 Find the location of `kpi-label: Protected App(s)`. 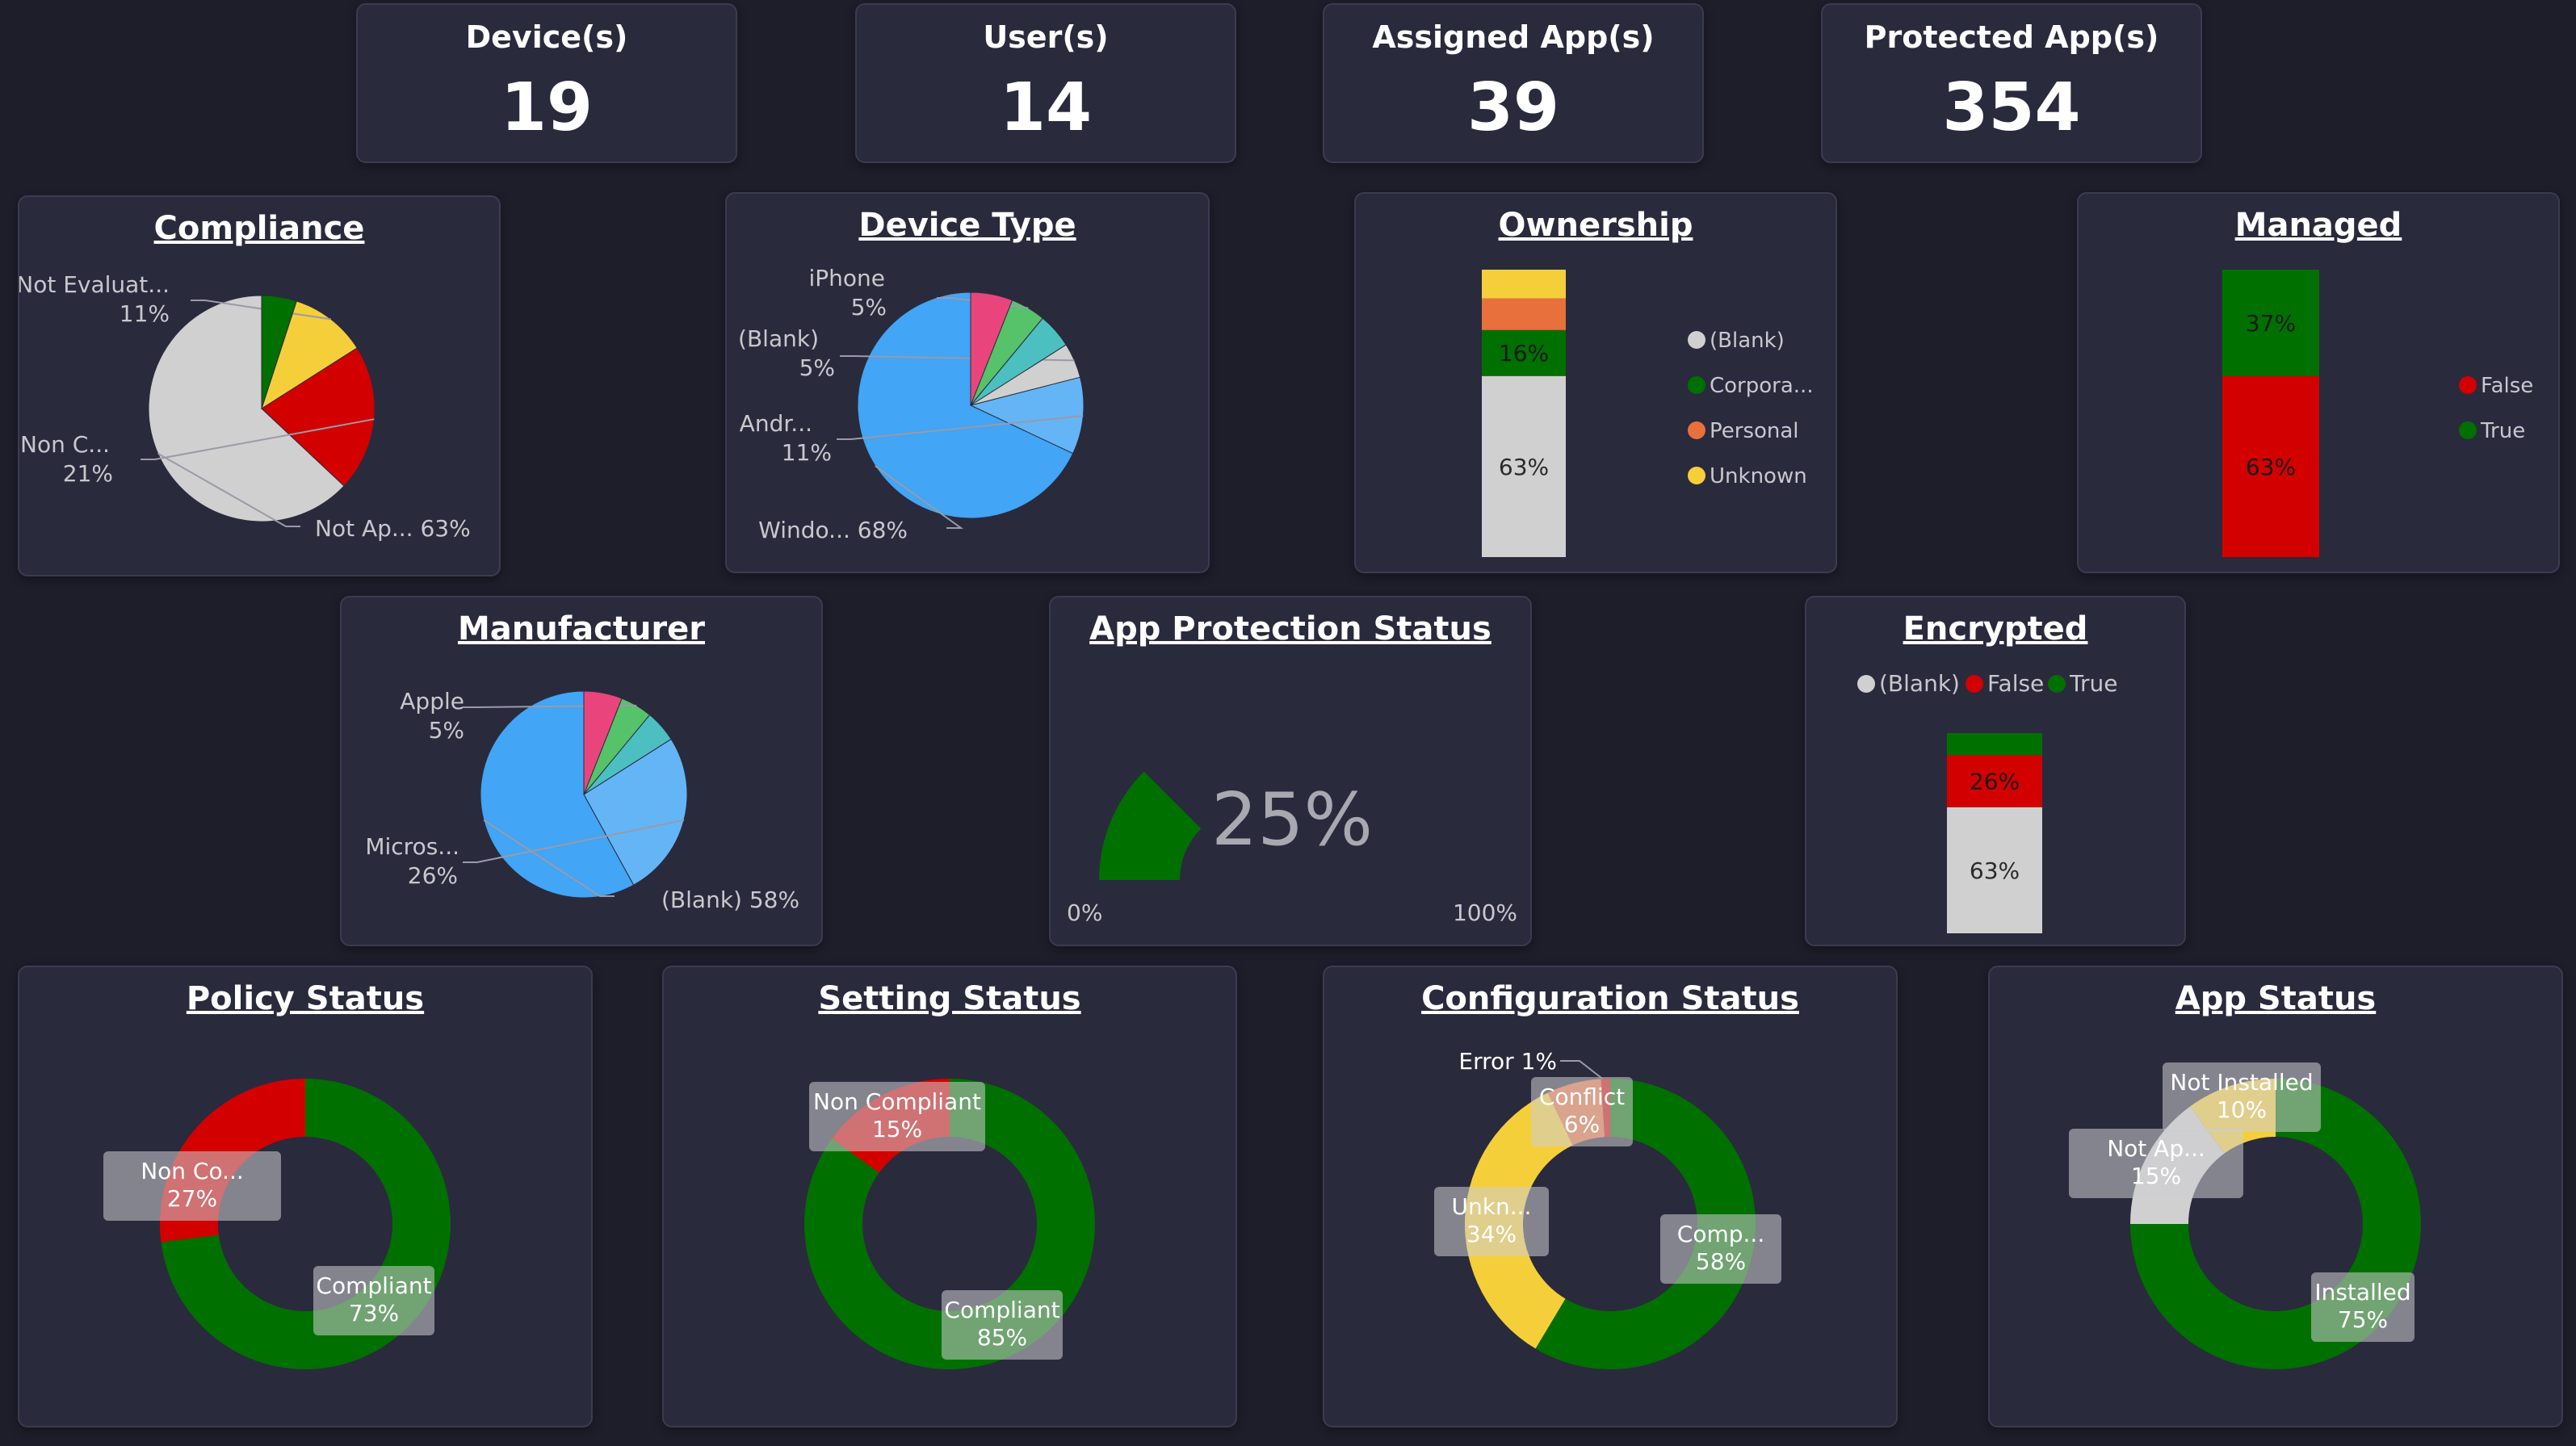

kpi-label: Protected App(s) is located at coordinates (2011, 37).